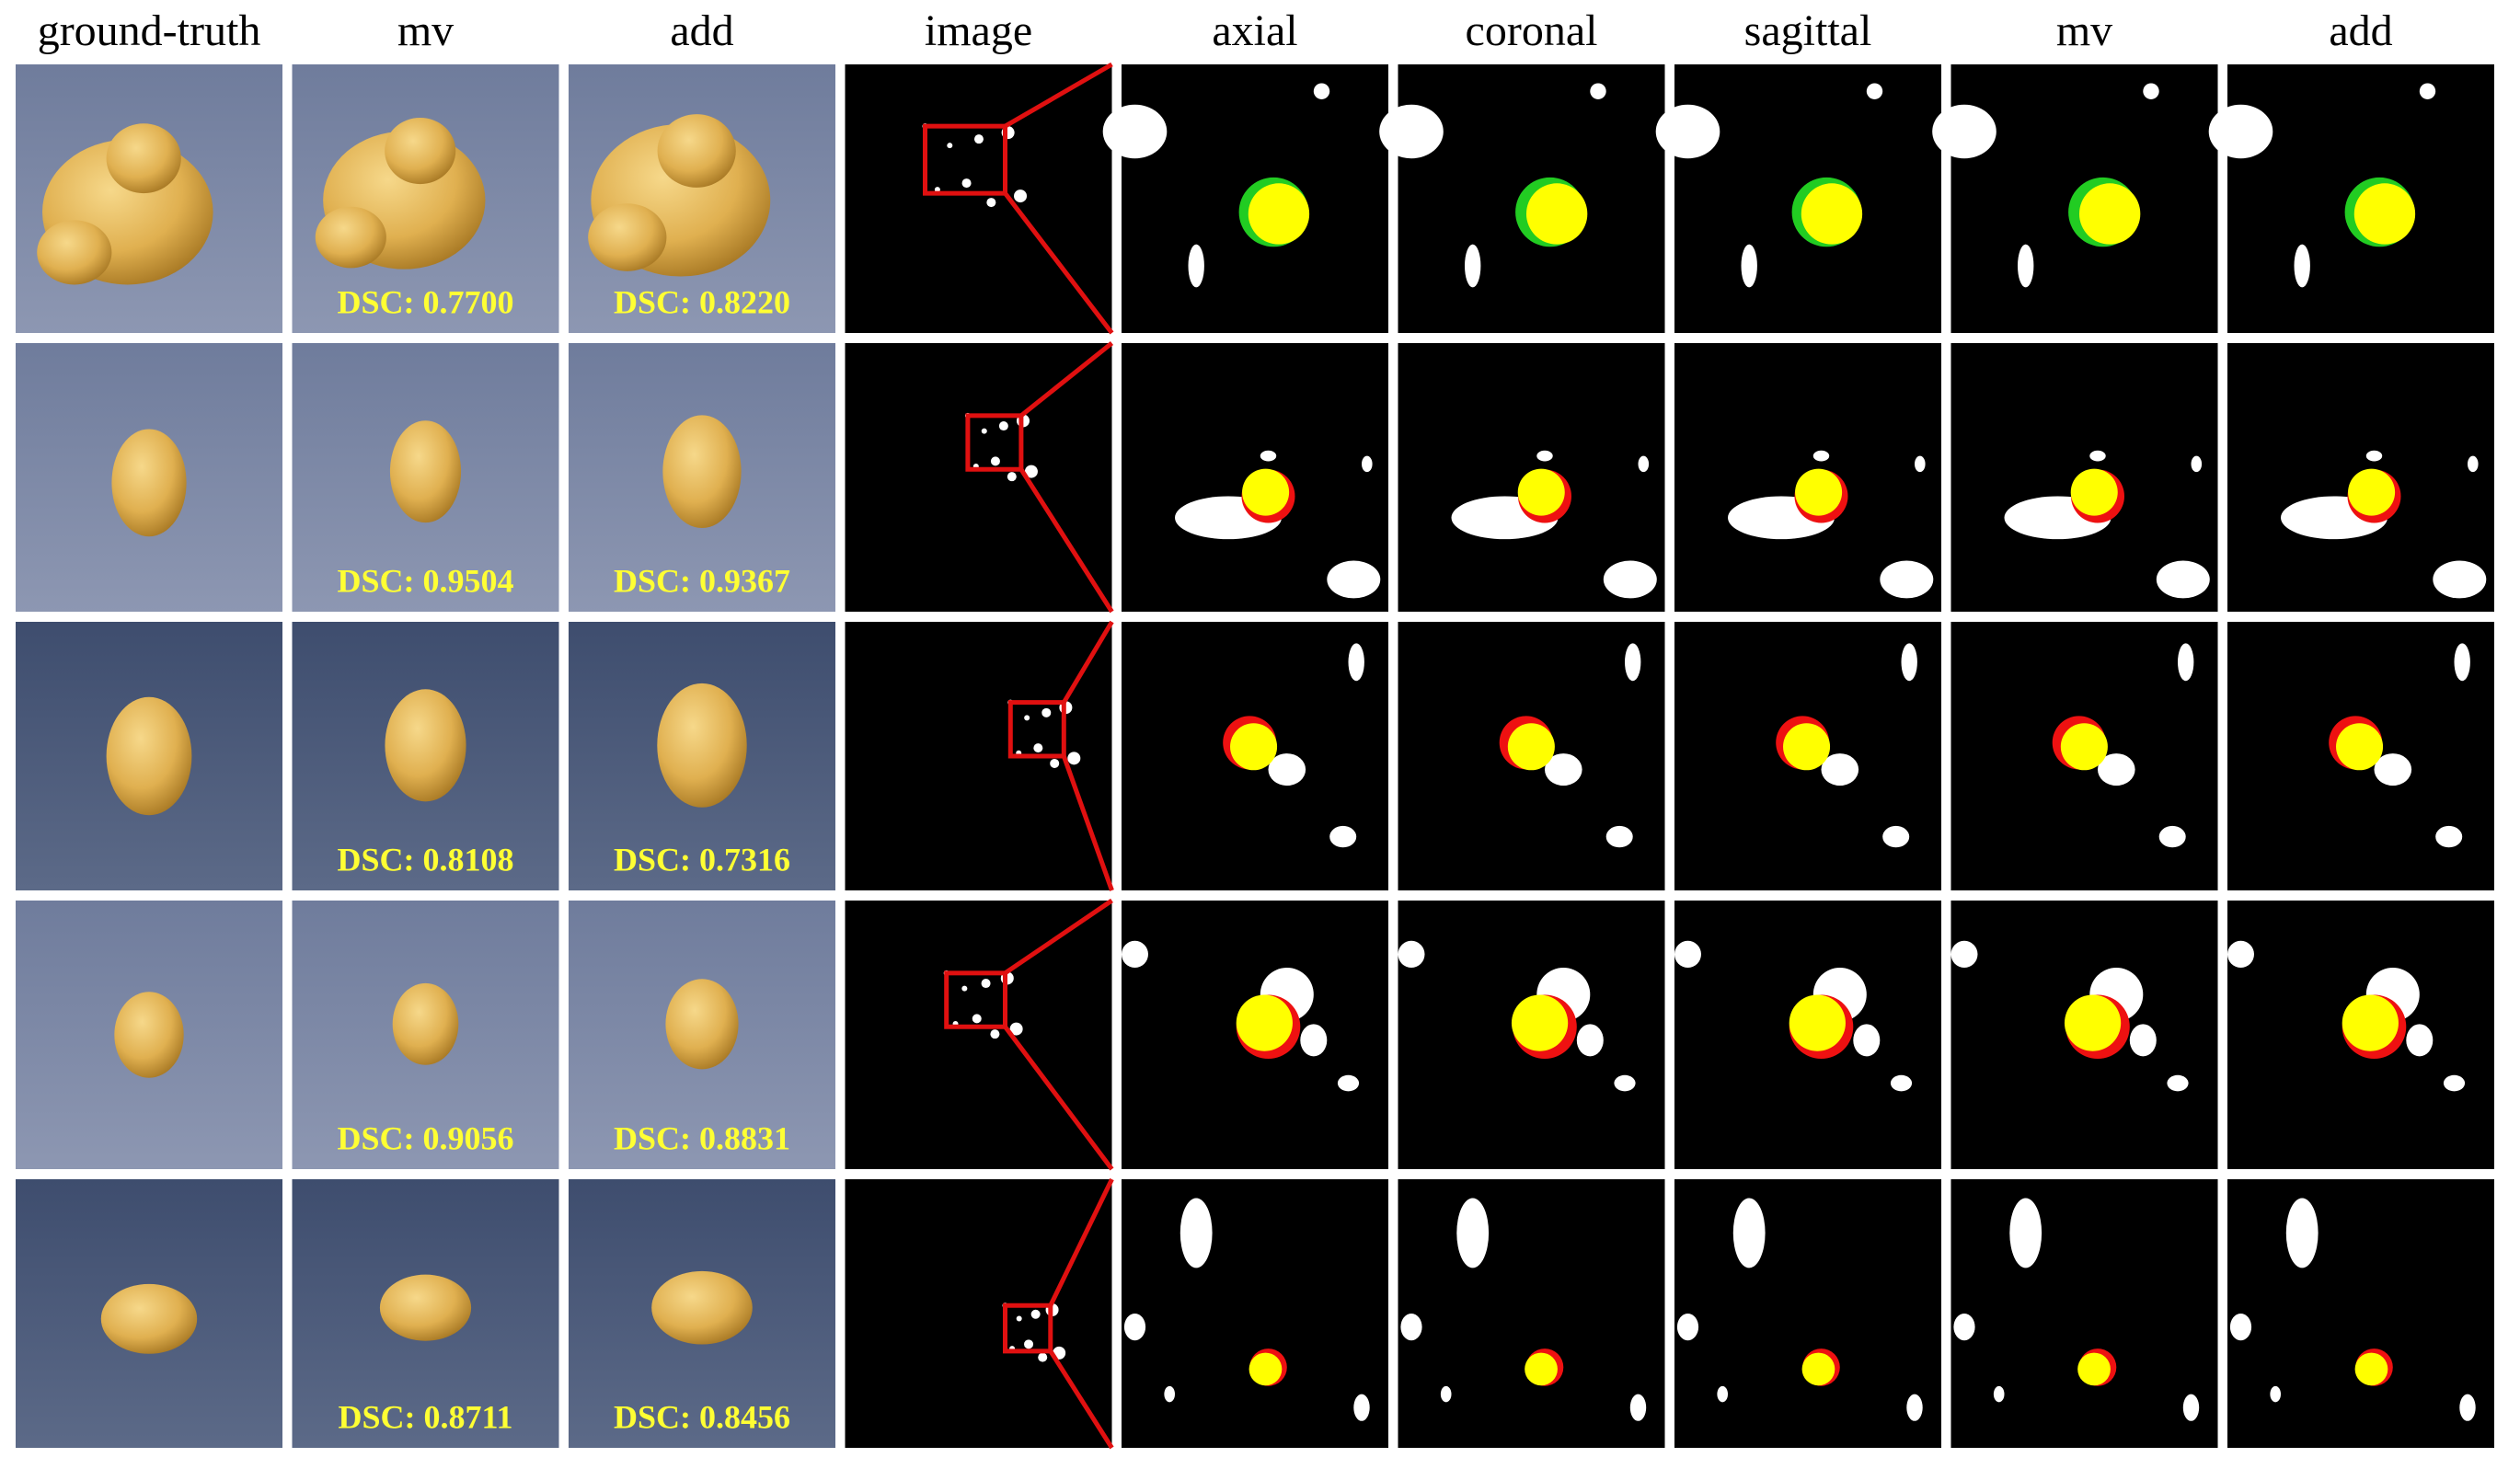 Image resolution: width=2520 pixels, height=1469 pixels. I want to click on dsc-label: DSC: 0.8220, so click(702, 301).